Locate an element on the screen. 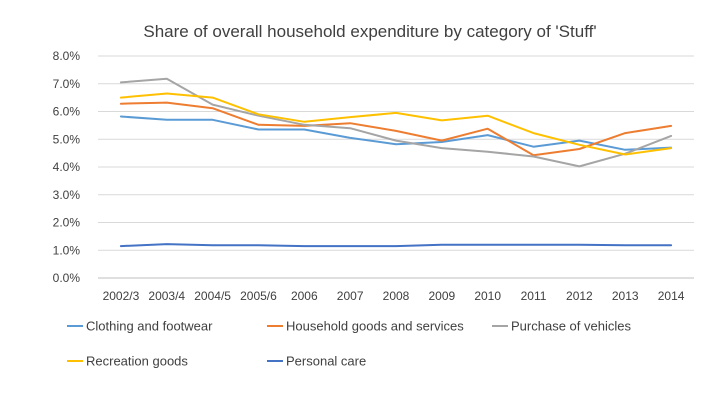 The height and width of the screenshot is (405, 720). x-tick-label: 2003/4 is located at coordinates (166, 296).